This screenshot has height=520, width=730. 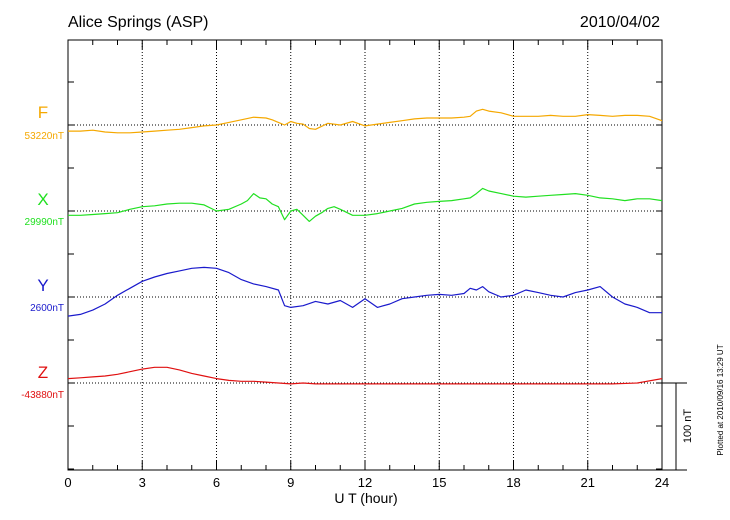 What do you see at coordinates (43, 372) in the screenshot?
I see `series-name-z: Z` at bounding box center [43, 372].